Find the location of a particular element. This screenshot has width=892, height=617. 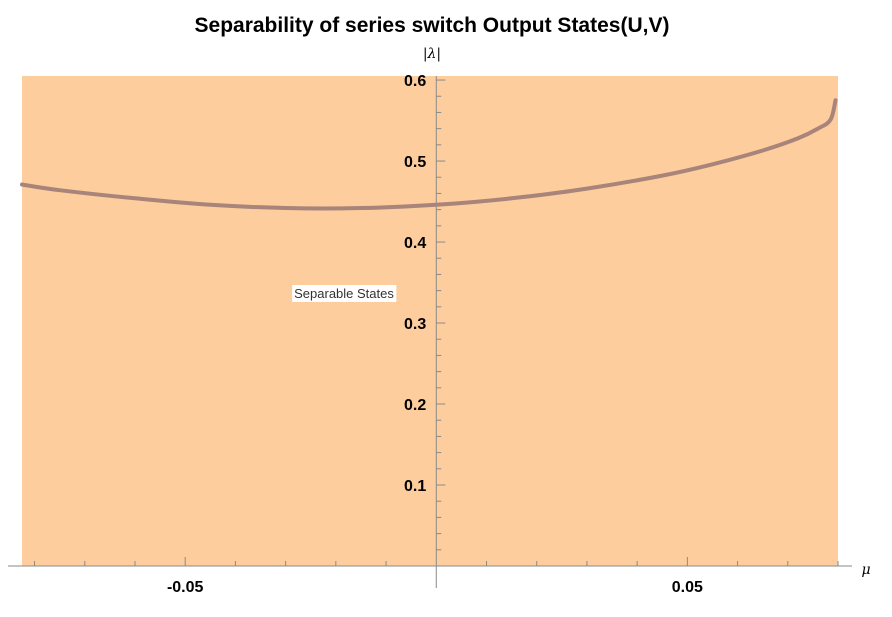

y-tick-label: 0.5 is located at coordinates (415, 162).